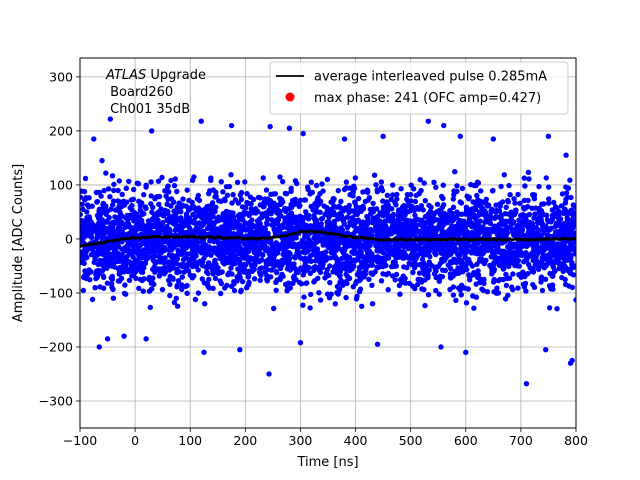 The width and height of the screenshot is (640, 480). I want to click on x-axis-ticks: −100 0 100 200 300 400 500 600 700 800, so click(325, 438).